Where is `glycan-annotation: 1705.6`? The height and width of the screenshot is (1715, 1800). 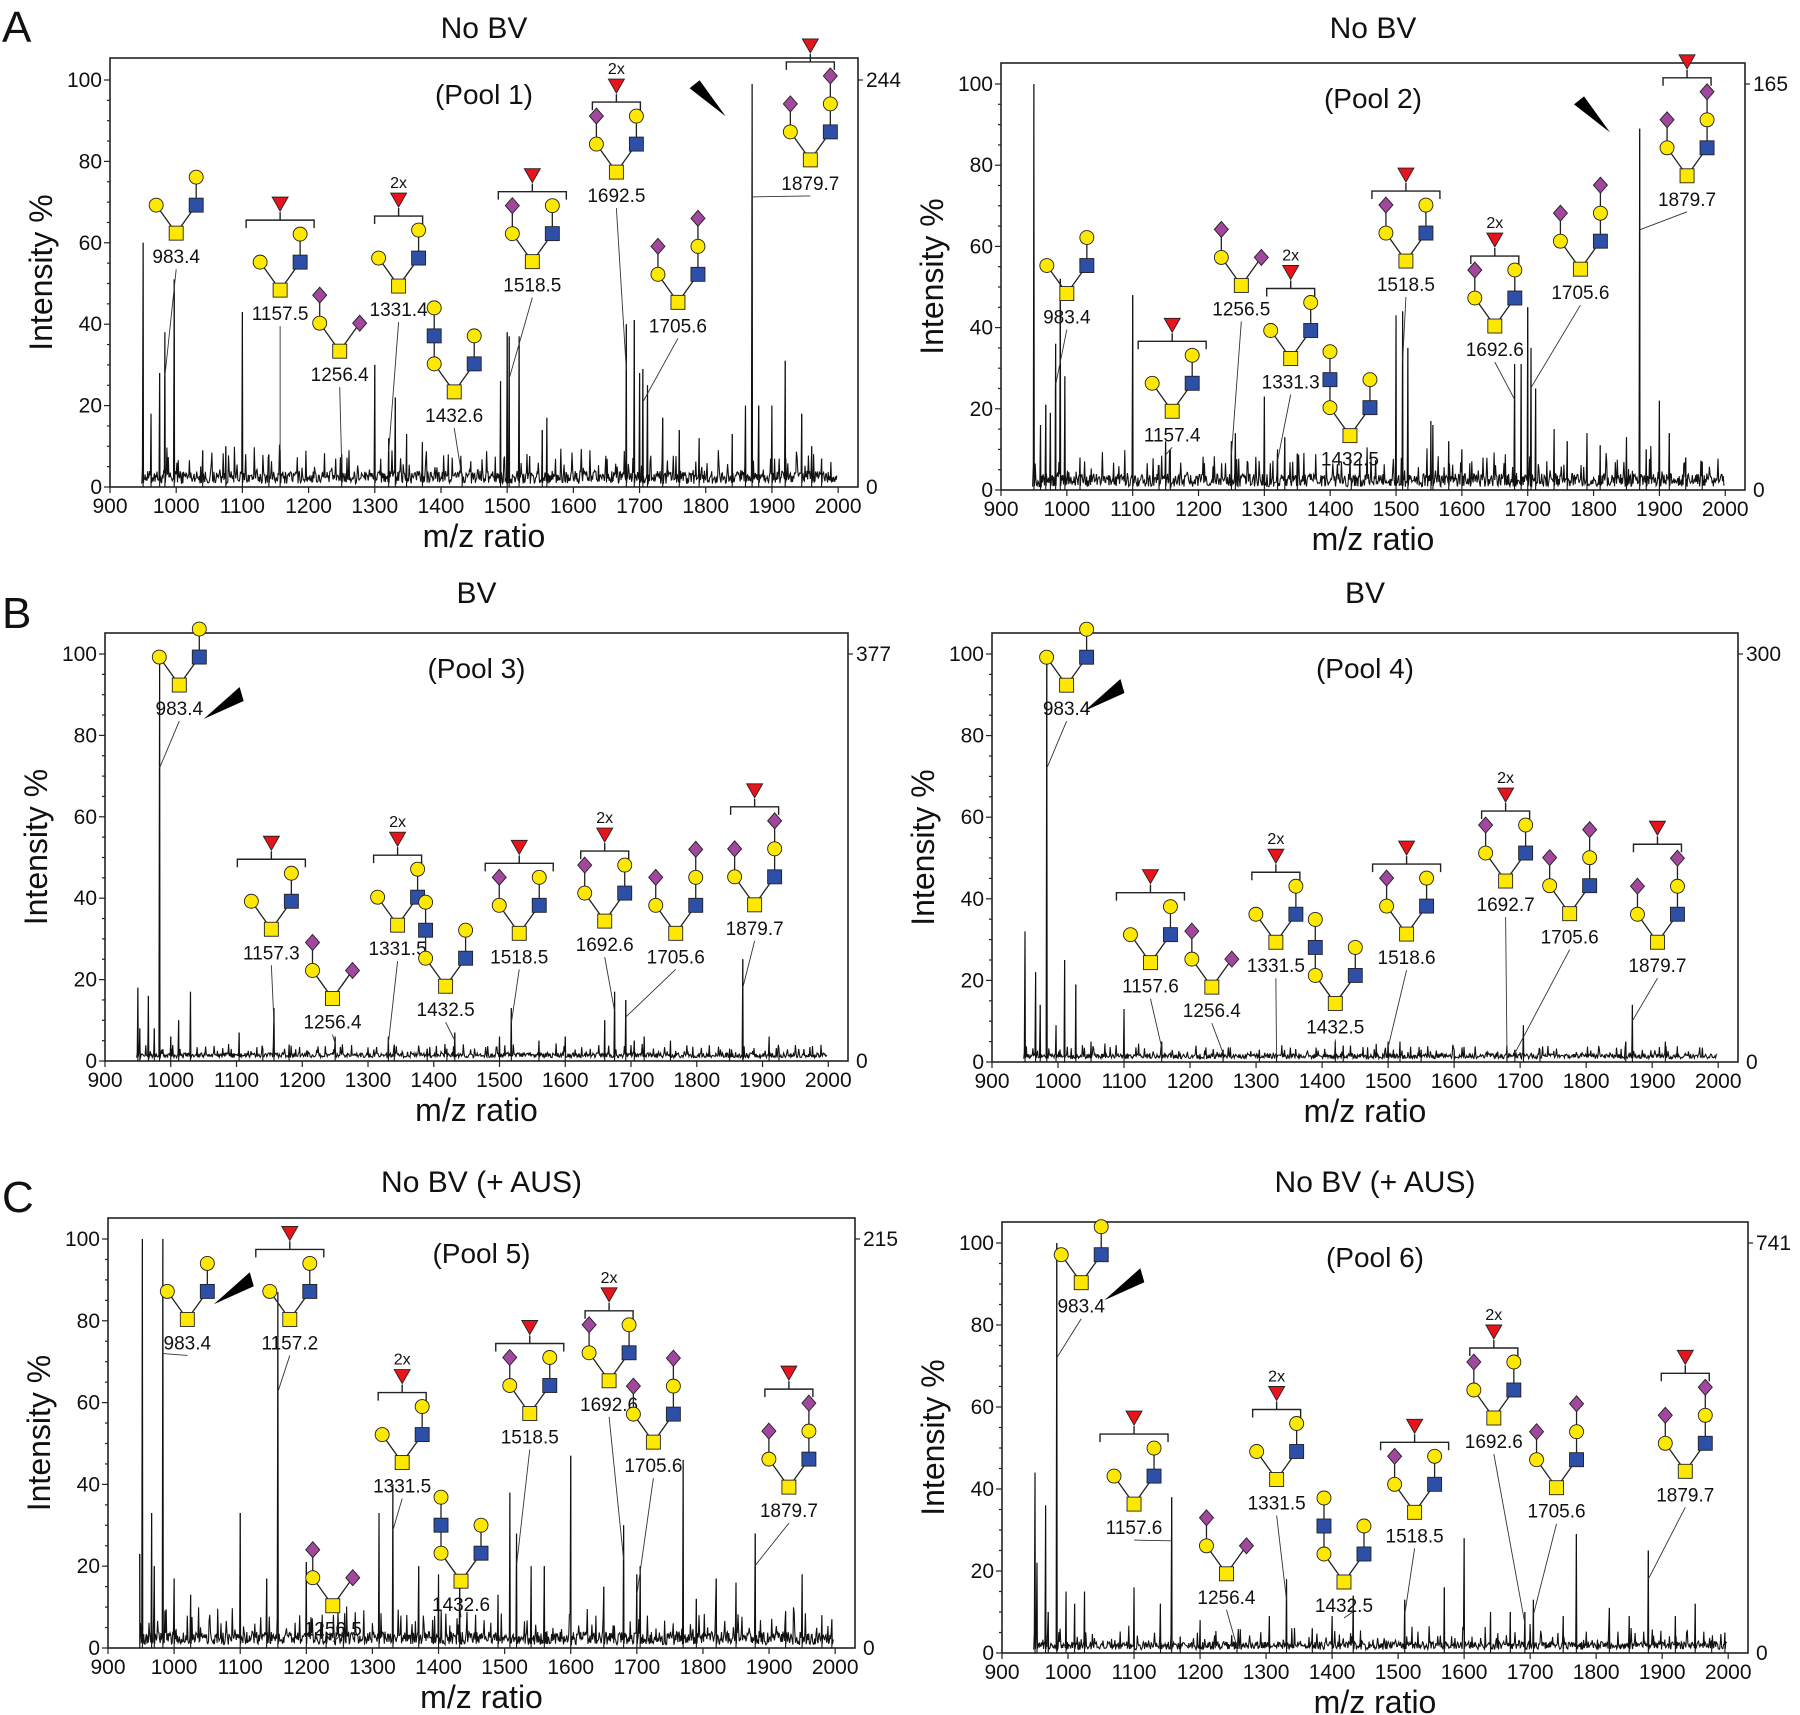
glycan-annotation: 1705.6 is located at coordinates (1569, 282).